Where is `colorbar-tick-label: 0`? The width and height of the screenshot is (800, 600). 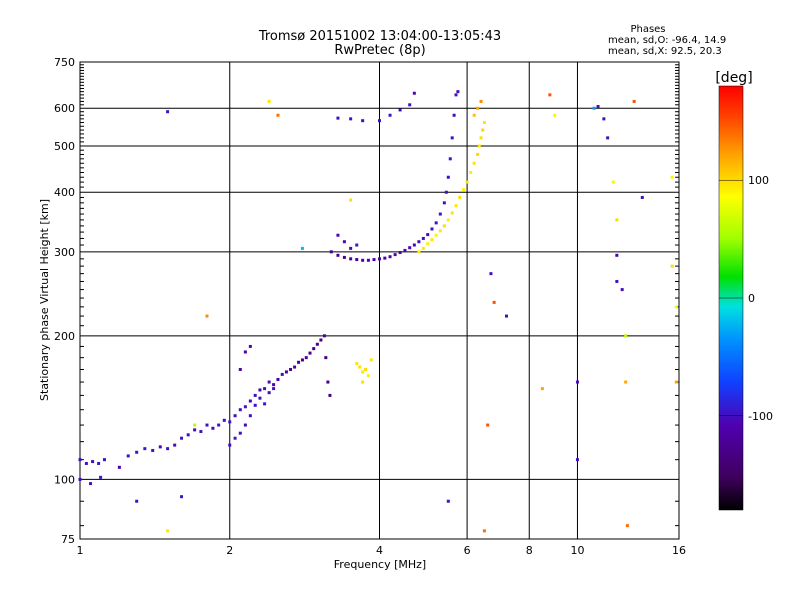
colorbar-tick-label: 0 is located at coordinates (751, 298).